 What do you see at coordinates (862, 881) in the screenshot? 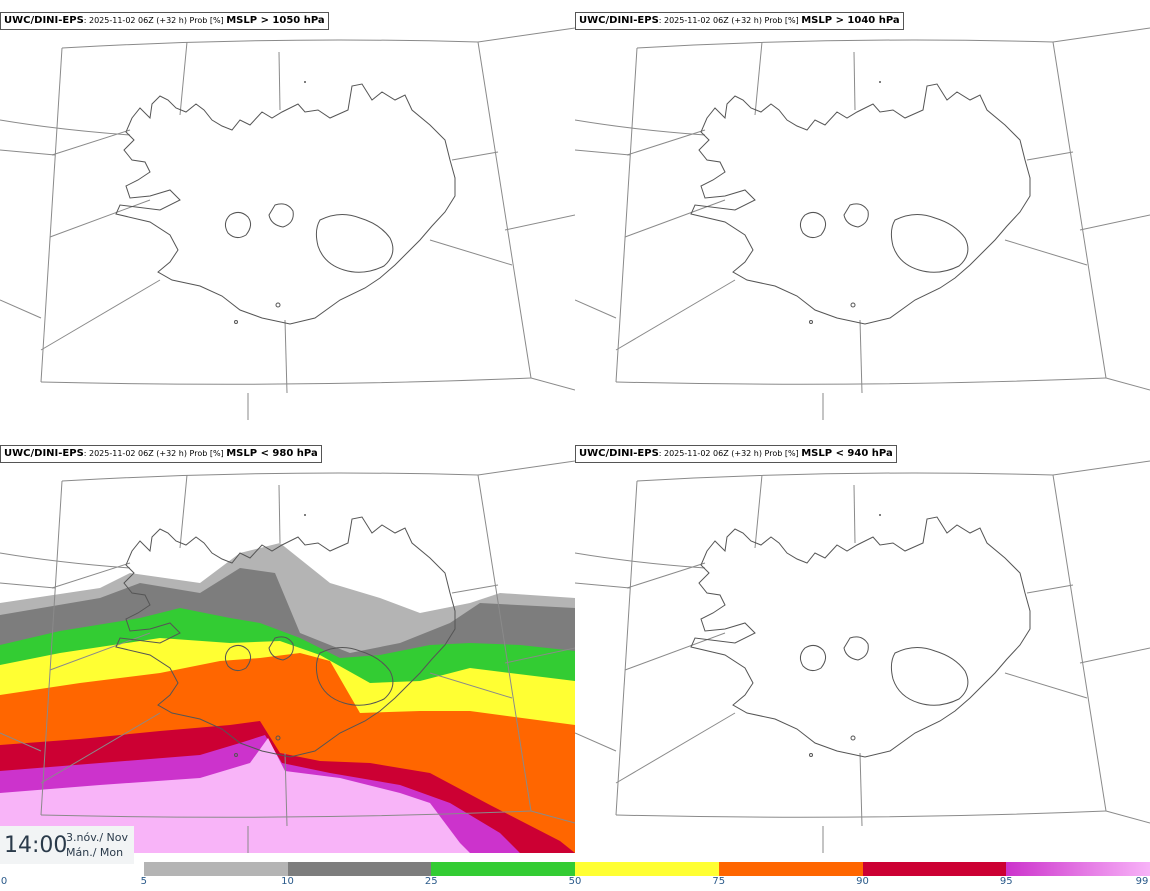
I see `colorbar-tick-label: 90` at bounding box center [862, 881].